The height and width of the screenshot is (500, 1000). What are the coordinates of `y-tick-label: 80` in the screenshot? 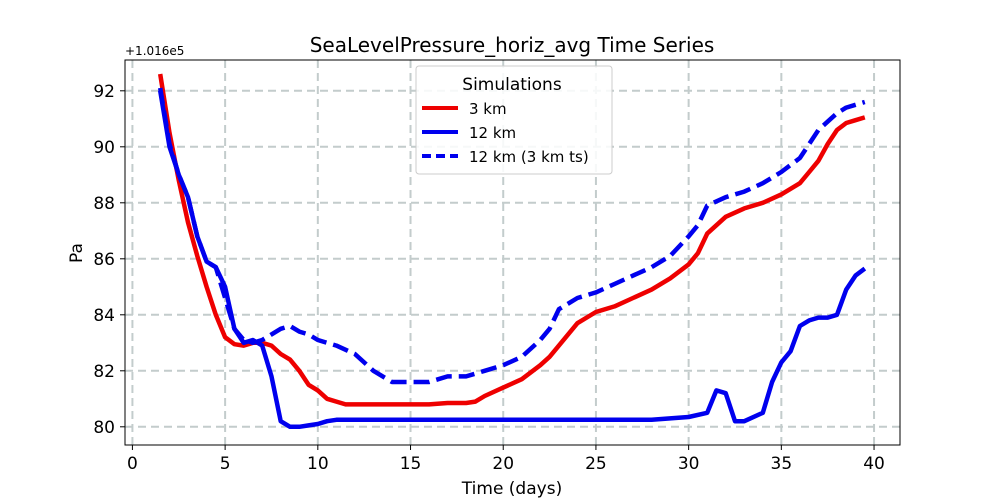 It's located at (104, 428).